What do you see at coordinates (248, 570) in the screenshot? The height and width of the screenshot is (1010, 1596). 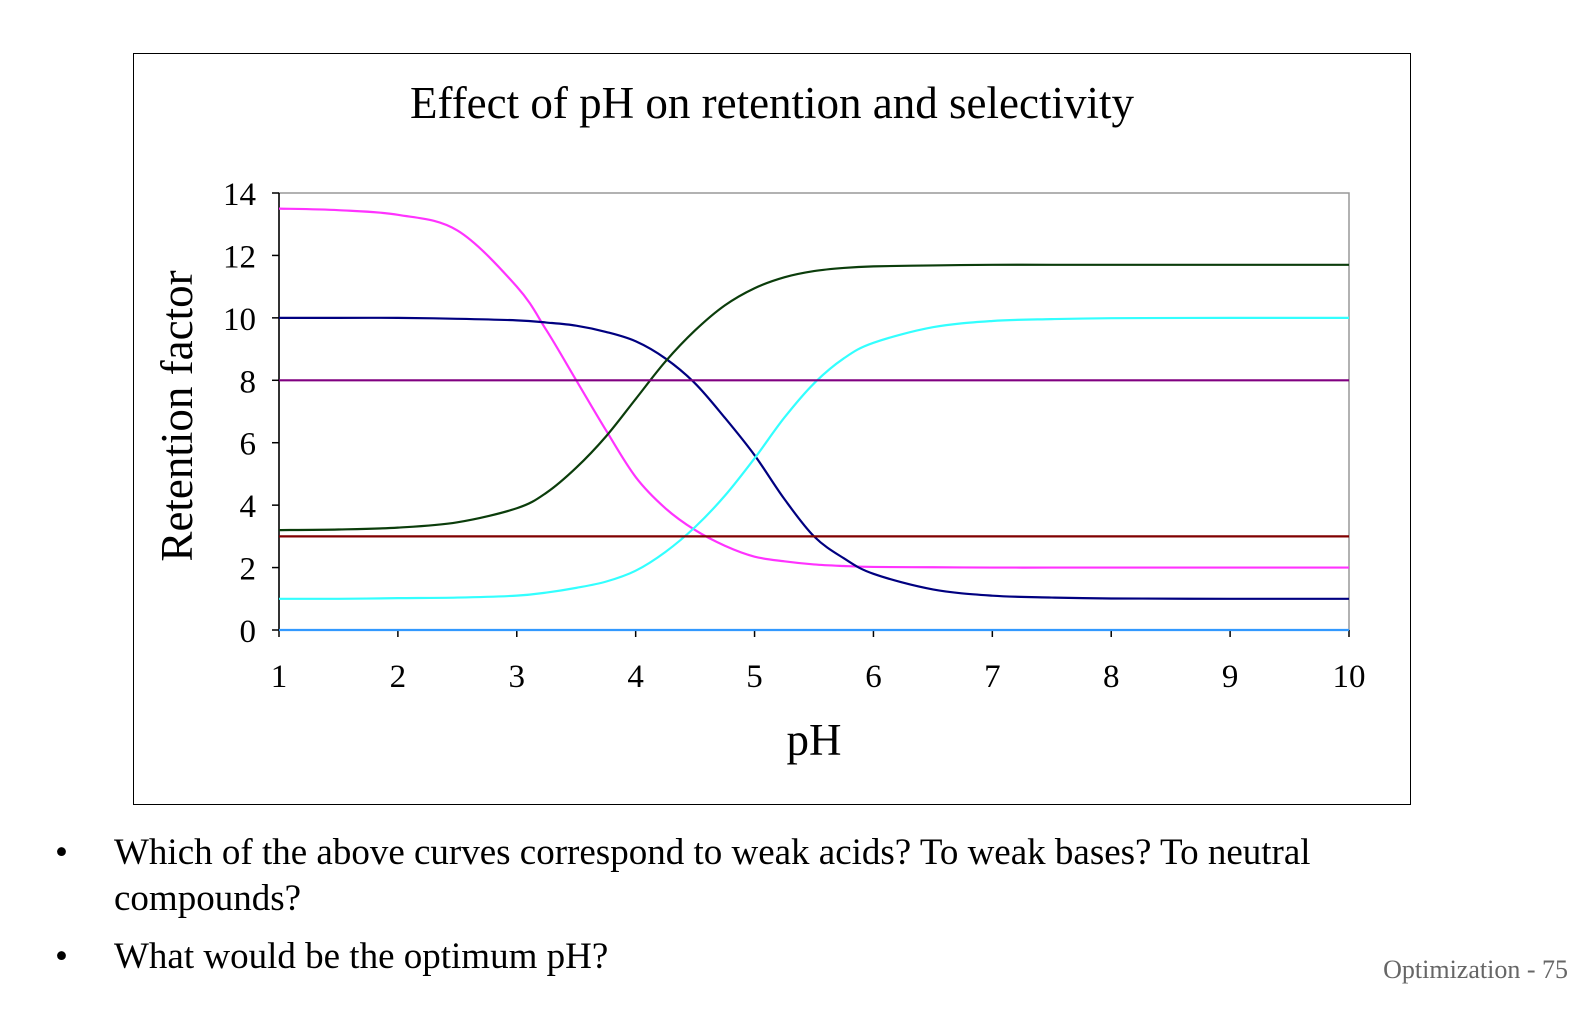 I see `y-tick-label: 2` at bounding box center [248, 570].